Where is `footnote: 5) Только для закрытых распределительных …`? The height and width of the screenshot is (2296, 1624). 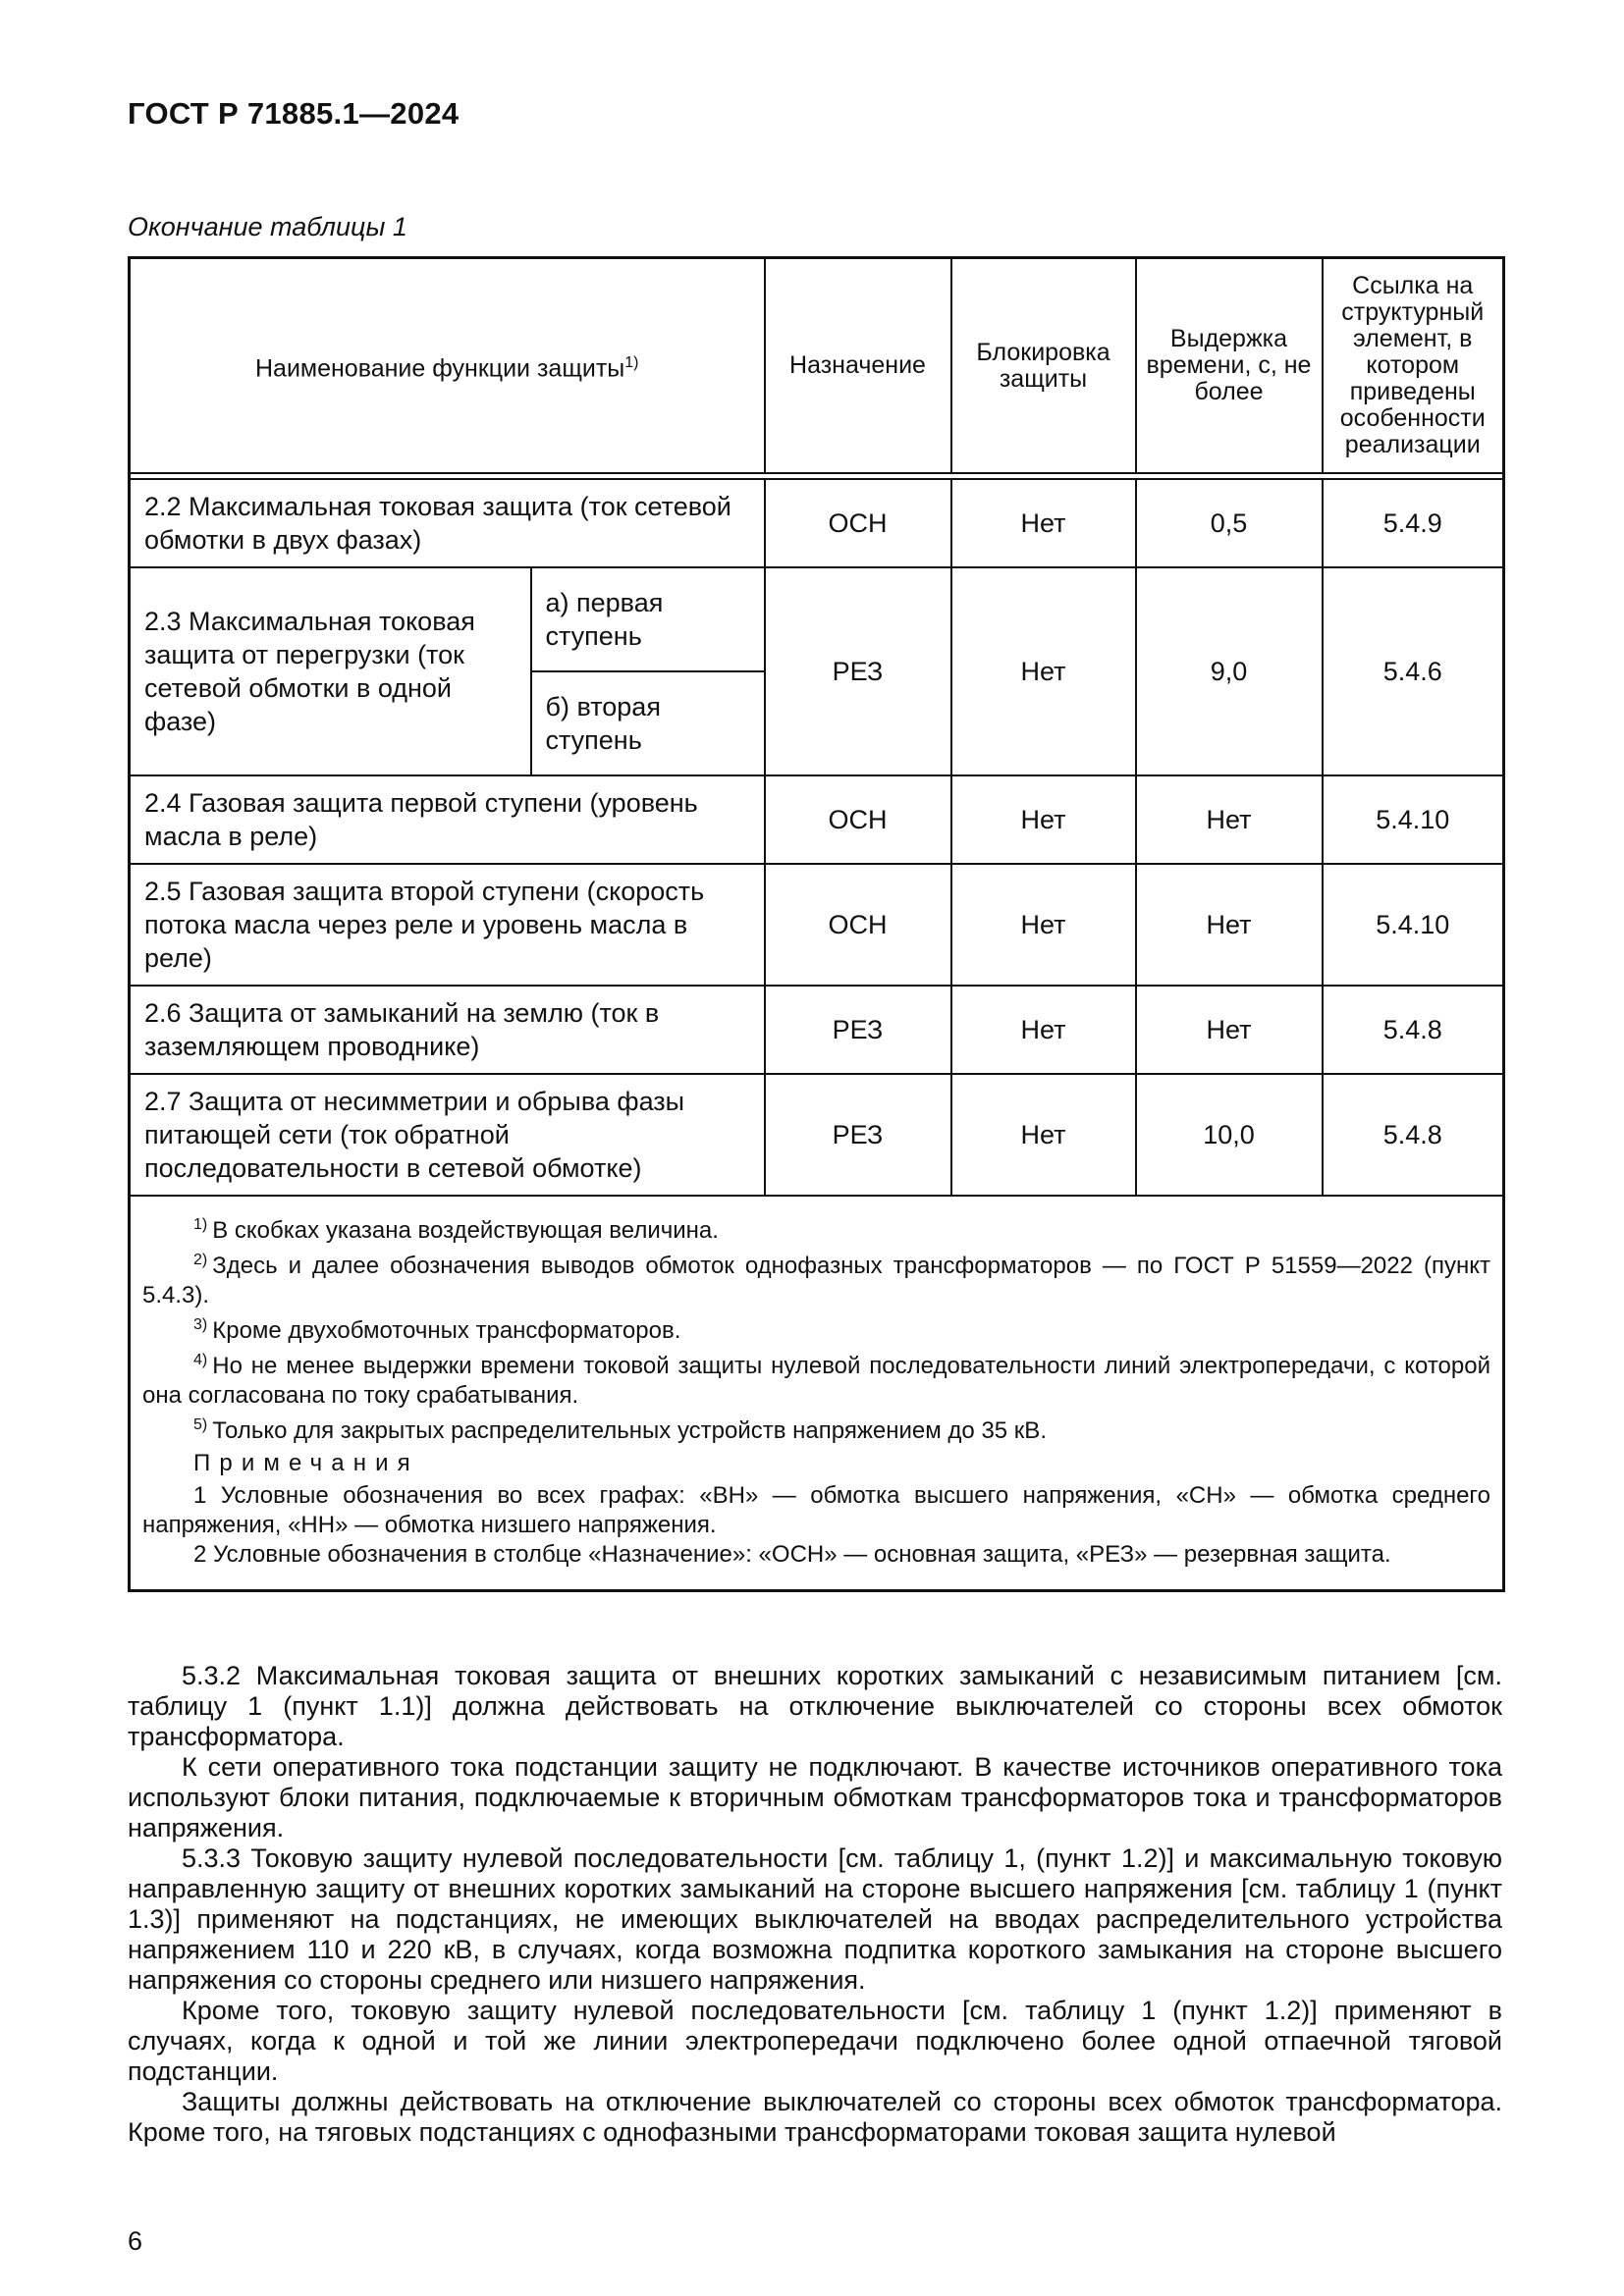
footnote: 5) Только для закрытых распределительных … is located at coordinates (816, 1428).